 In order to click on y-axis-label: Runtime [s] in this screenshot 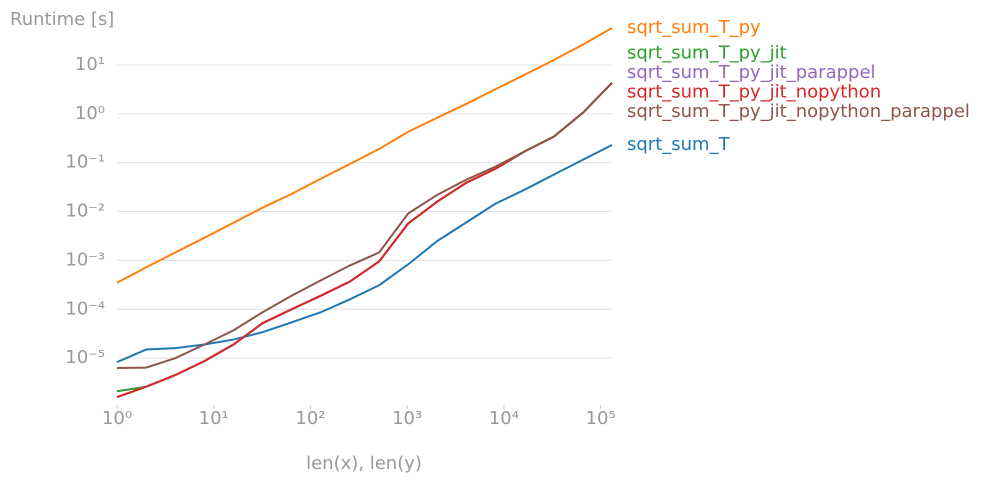, I will do `click(62, 19)`.